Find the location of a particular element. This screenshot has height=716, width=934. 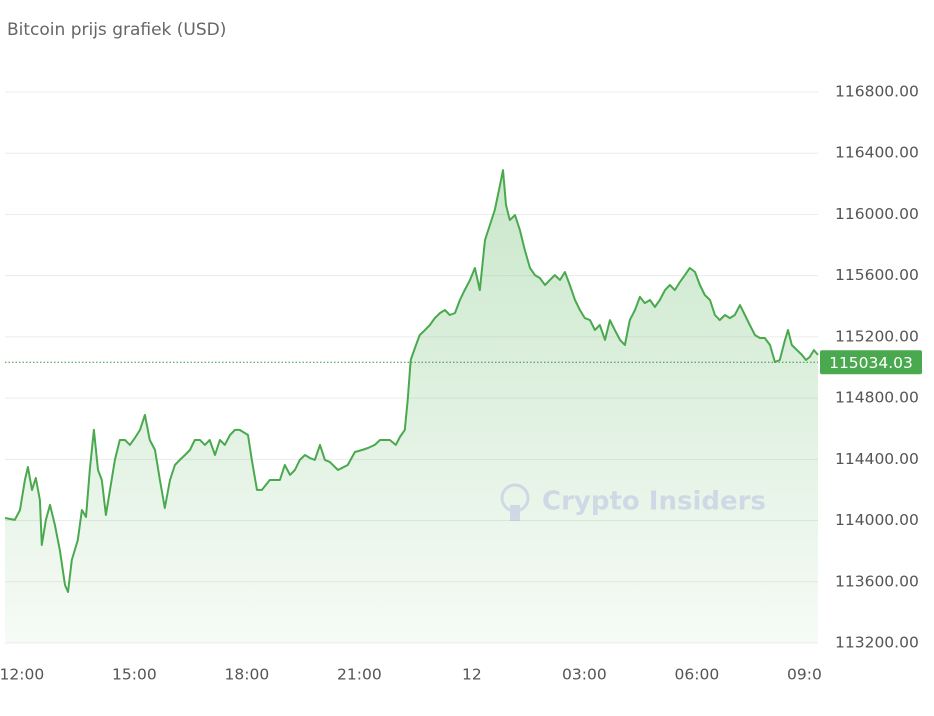

y-tick-label: 113200.00 is located at coordinates (877, 643).